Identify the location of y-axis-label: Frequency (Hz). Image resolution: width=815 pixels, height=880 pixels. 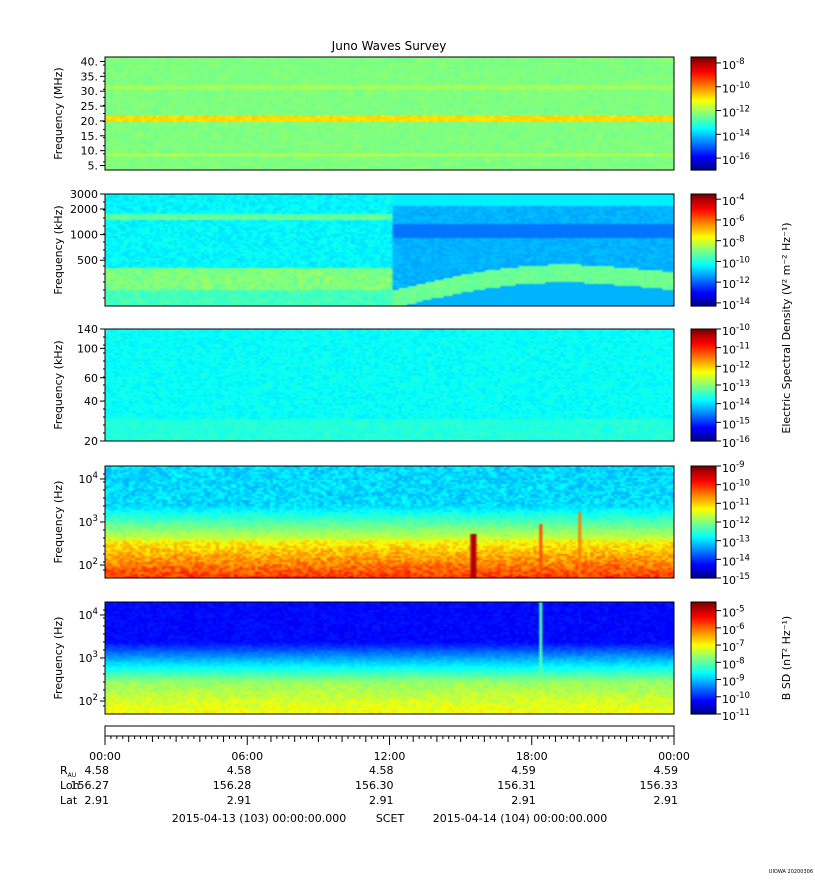
(58, 658).